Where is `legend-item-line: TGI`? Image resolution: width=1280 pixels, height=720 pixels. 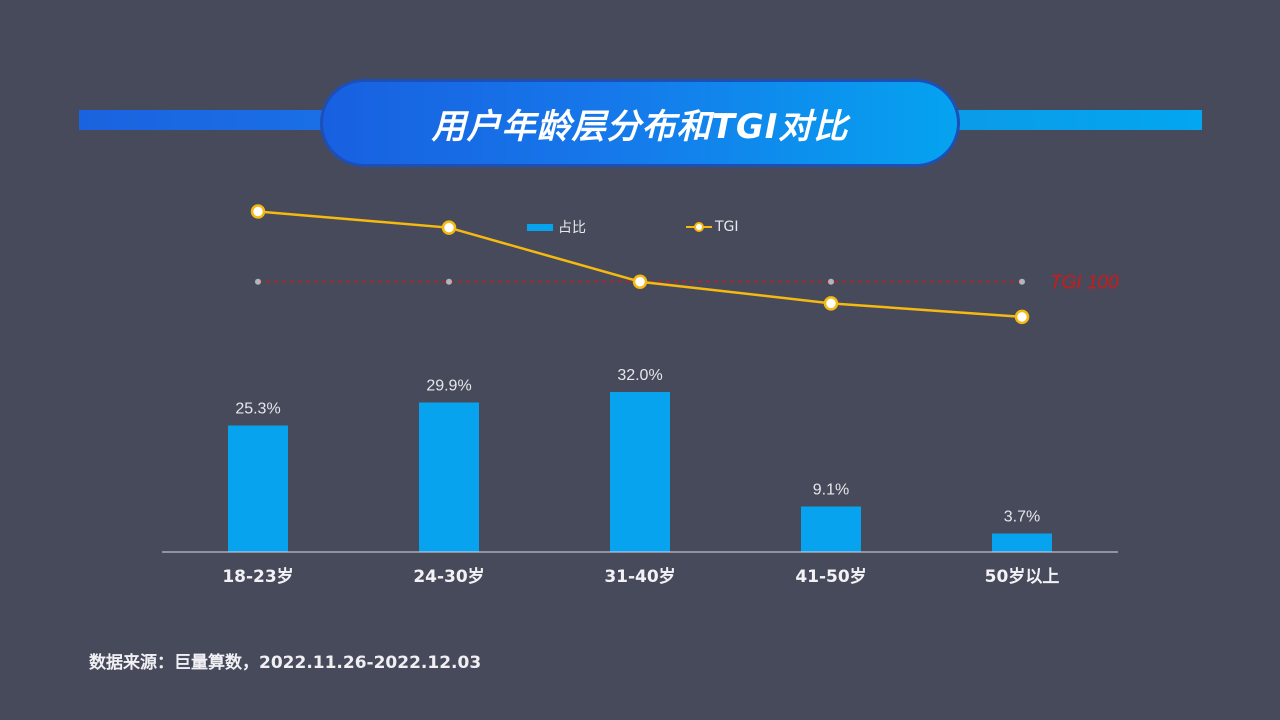
legend-item-line: TGI is located at coordinates (712, 227).